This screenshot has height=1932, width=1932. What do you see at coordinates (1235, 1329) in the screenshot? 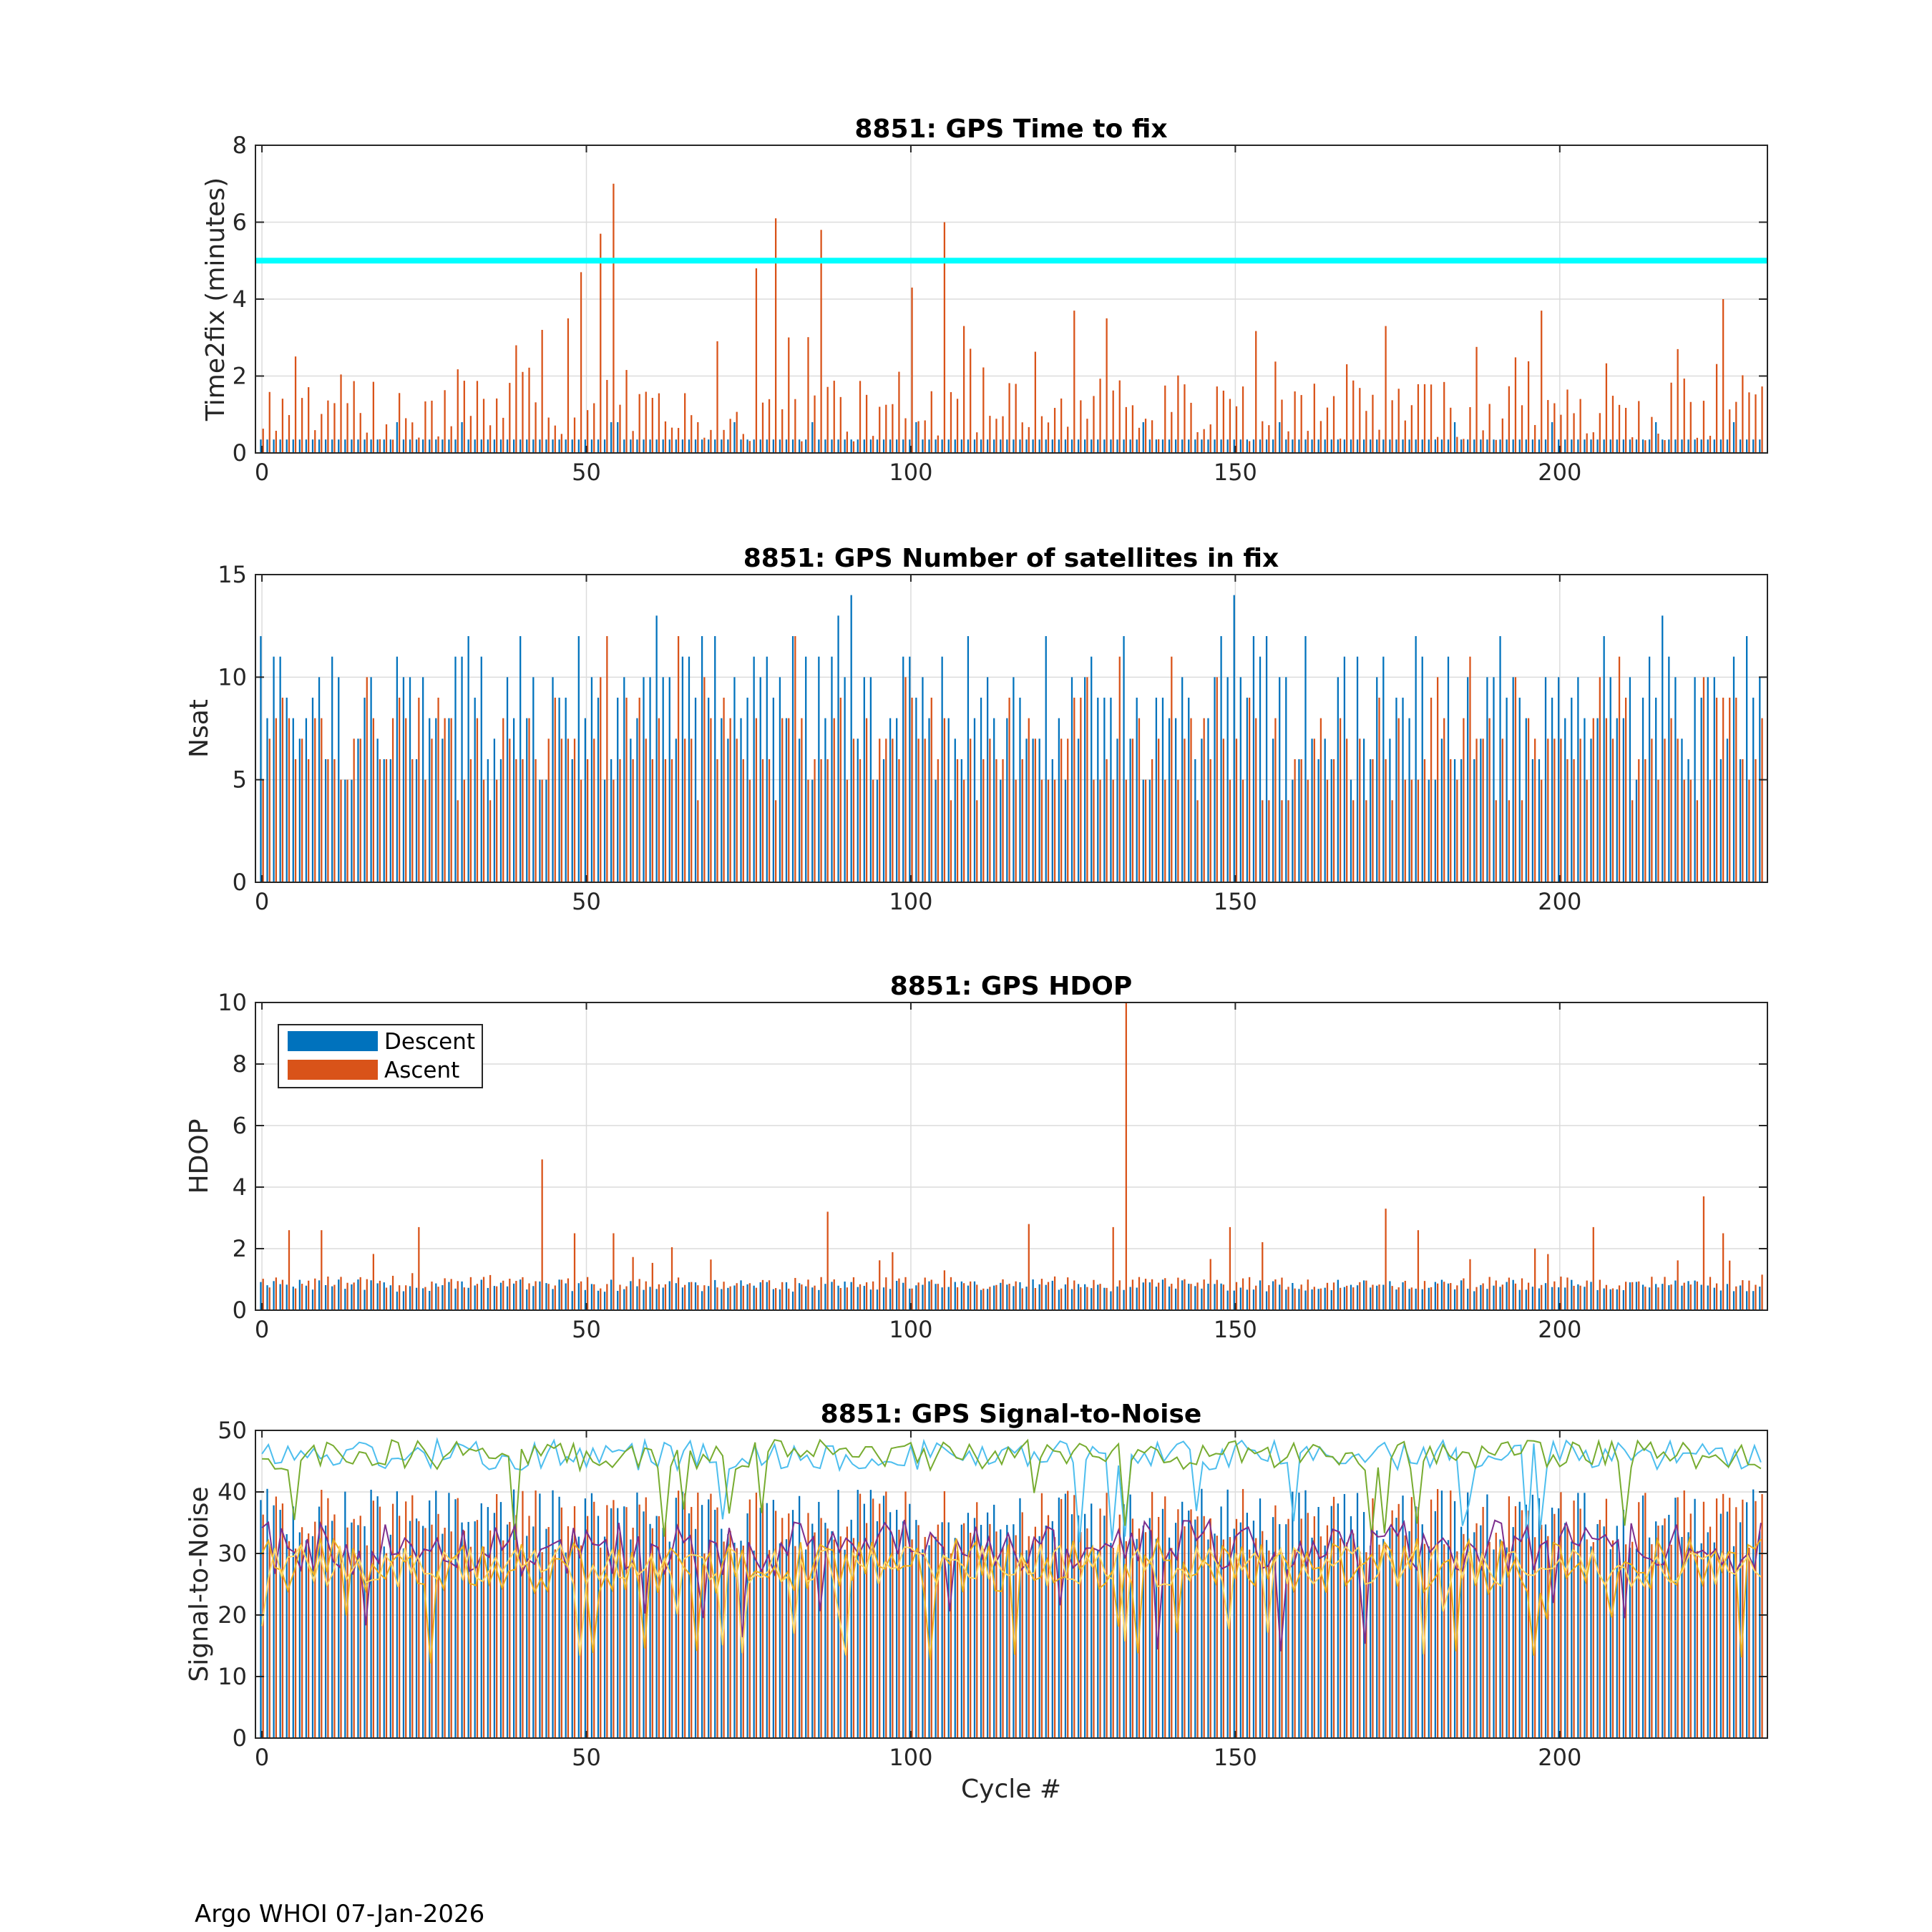
I see `x-tick-label: 150` at bounding box center [1235, 1329].